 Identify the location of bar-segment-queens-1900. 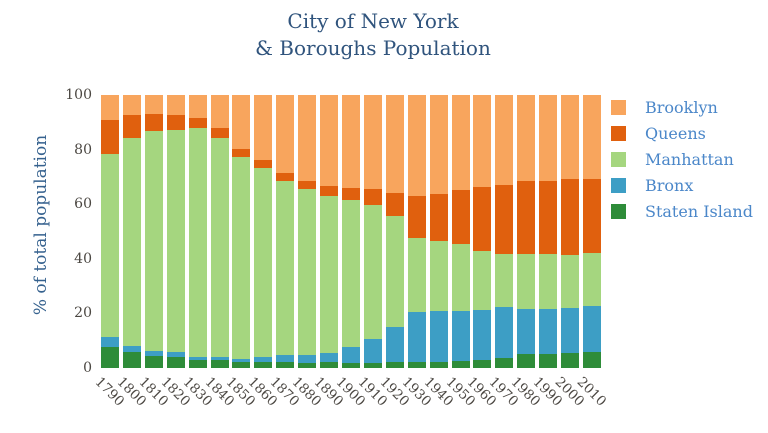
(350, 193).